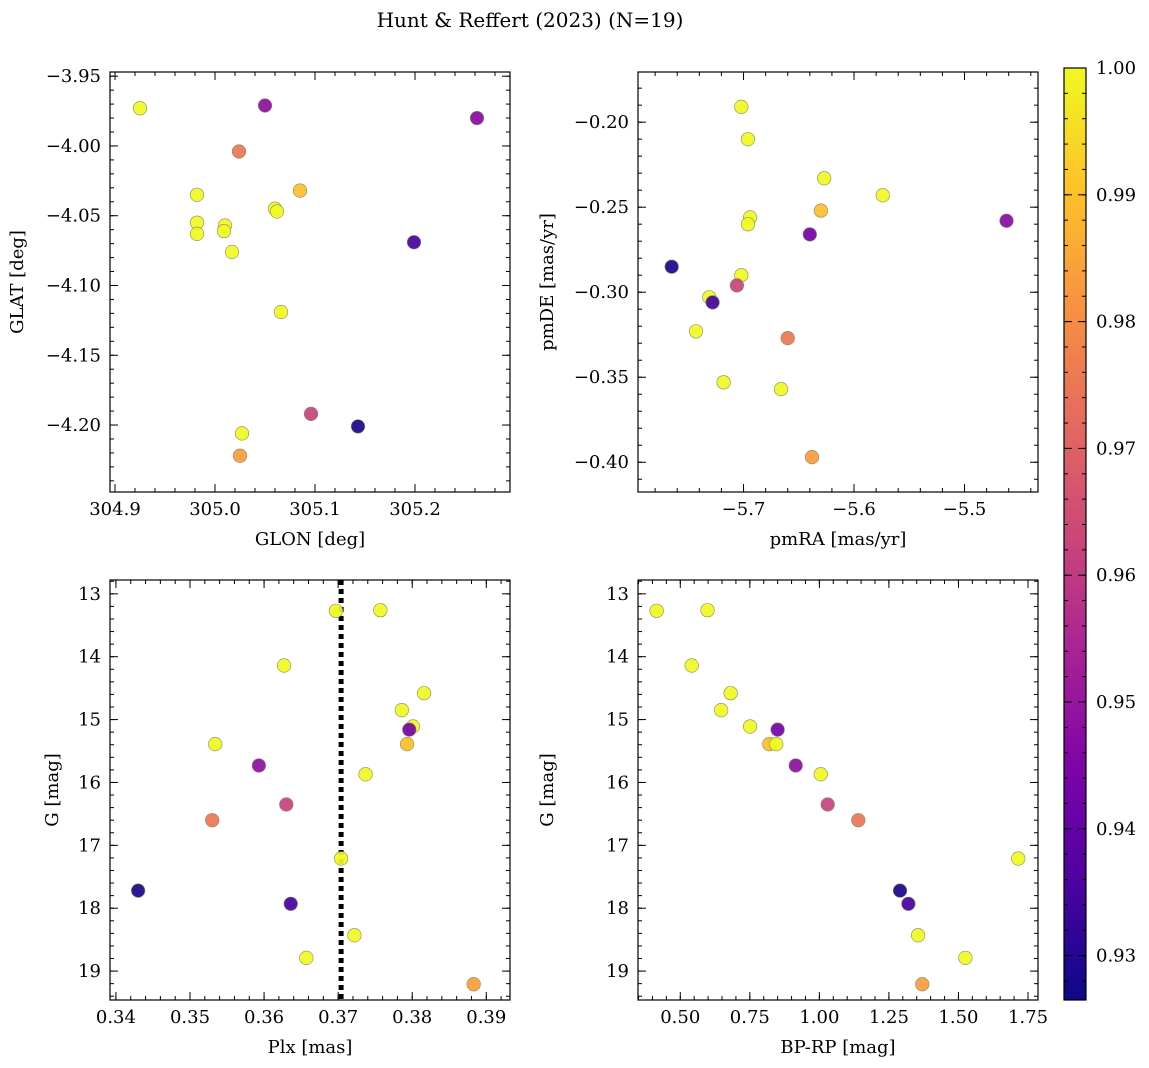  I want to click on x-tick-label: 0.34, so click(116, 1017).